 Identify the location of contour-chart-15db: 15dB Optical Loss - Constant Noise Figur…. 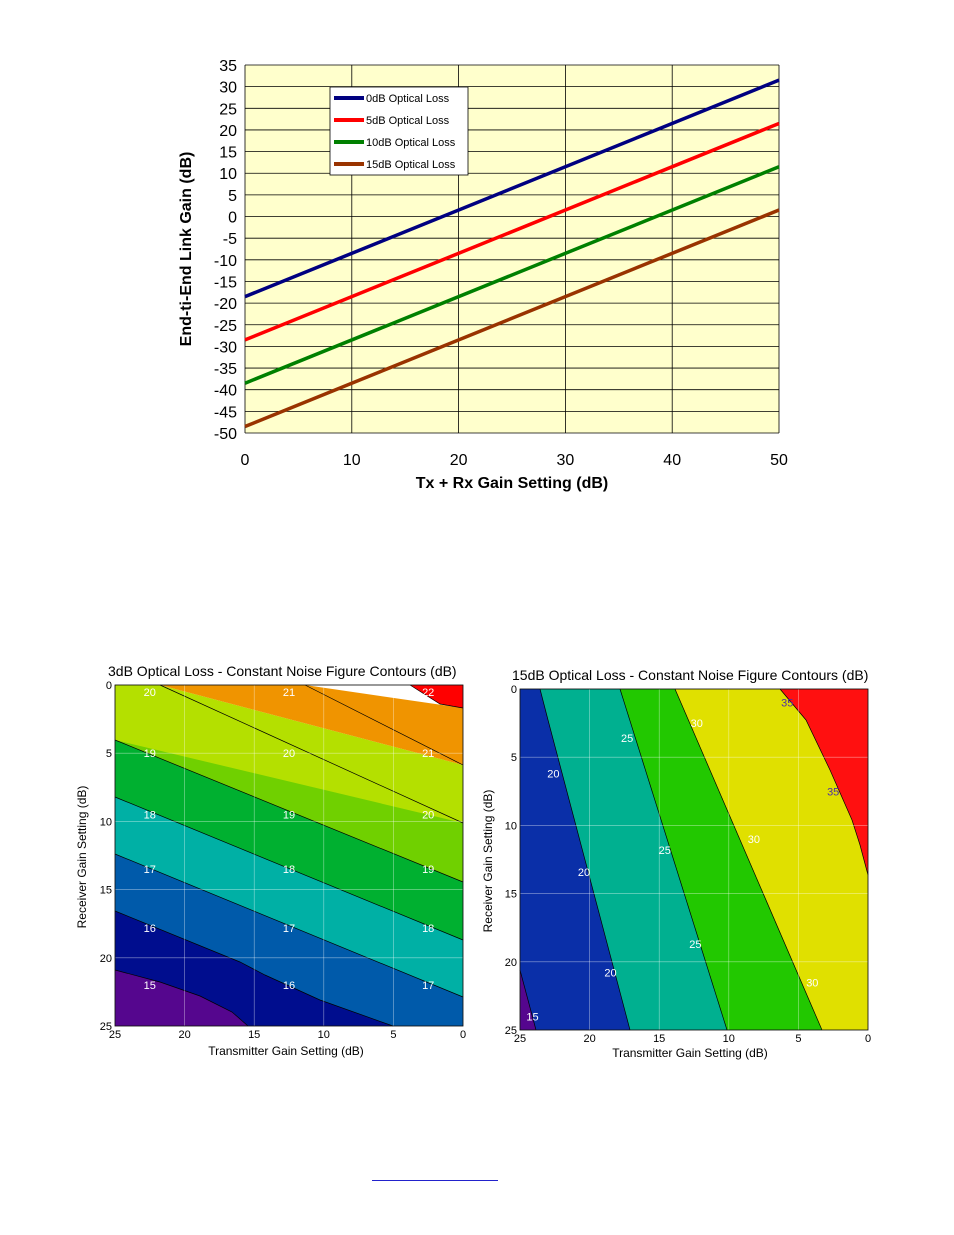
(676, 863).